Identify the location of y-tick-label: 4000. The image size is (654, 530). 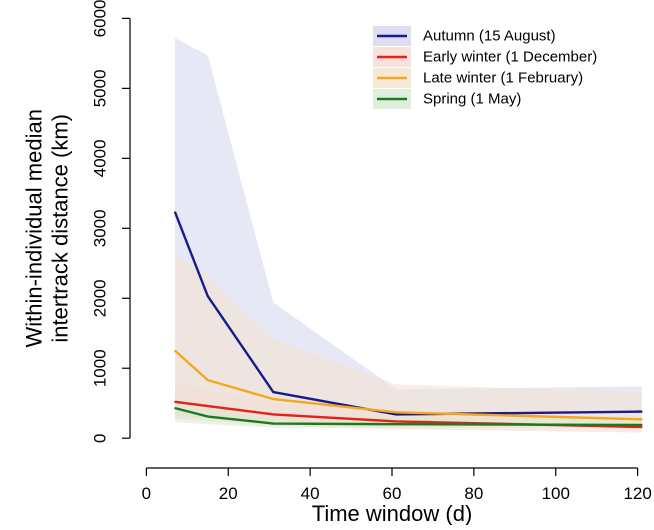
(100, 158).